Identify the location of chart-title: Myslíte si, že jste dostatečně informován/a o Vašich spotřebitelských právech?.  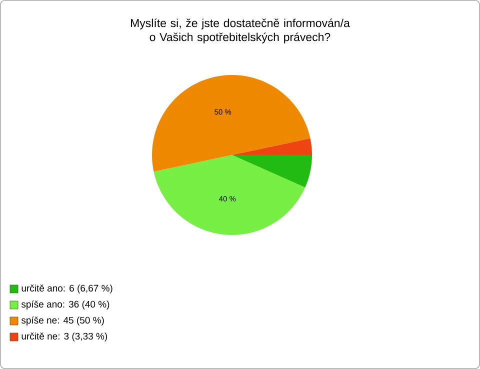
(240, 31).